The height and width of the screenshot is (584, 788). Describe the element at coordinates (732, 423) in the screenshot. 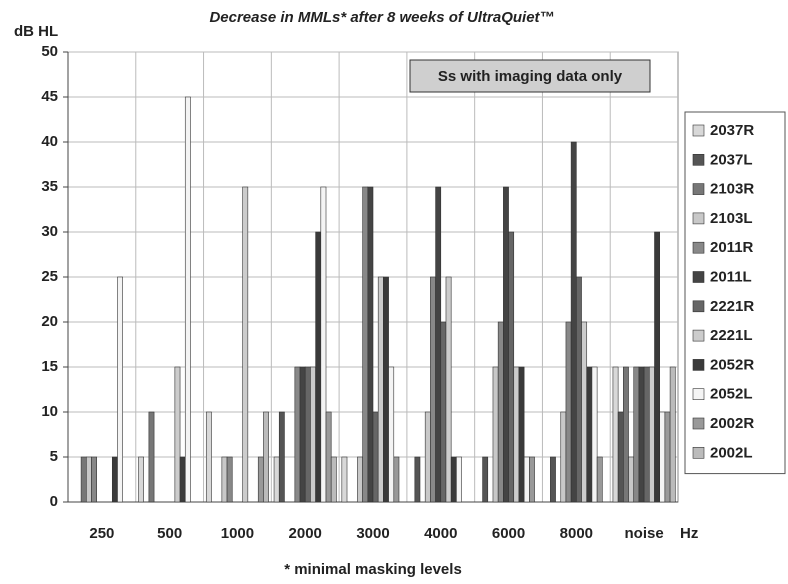

I see `legend-label: 2002R` at that location.